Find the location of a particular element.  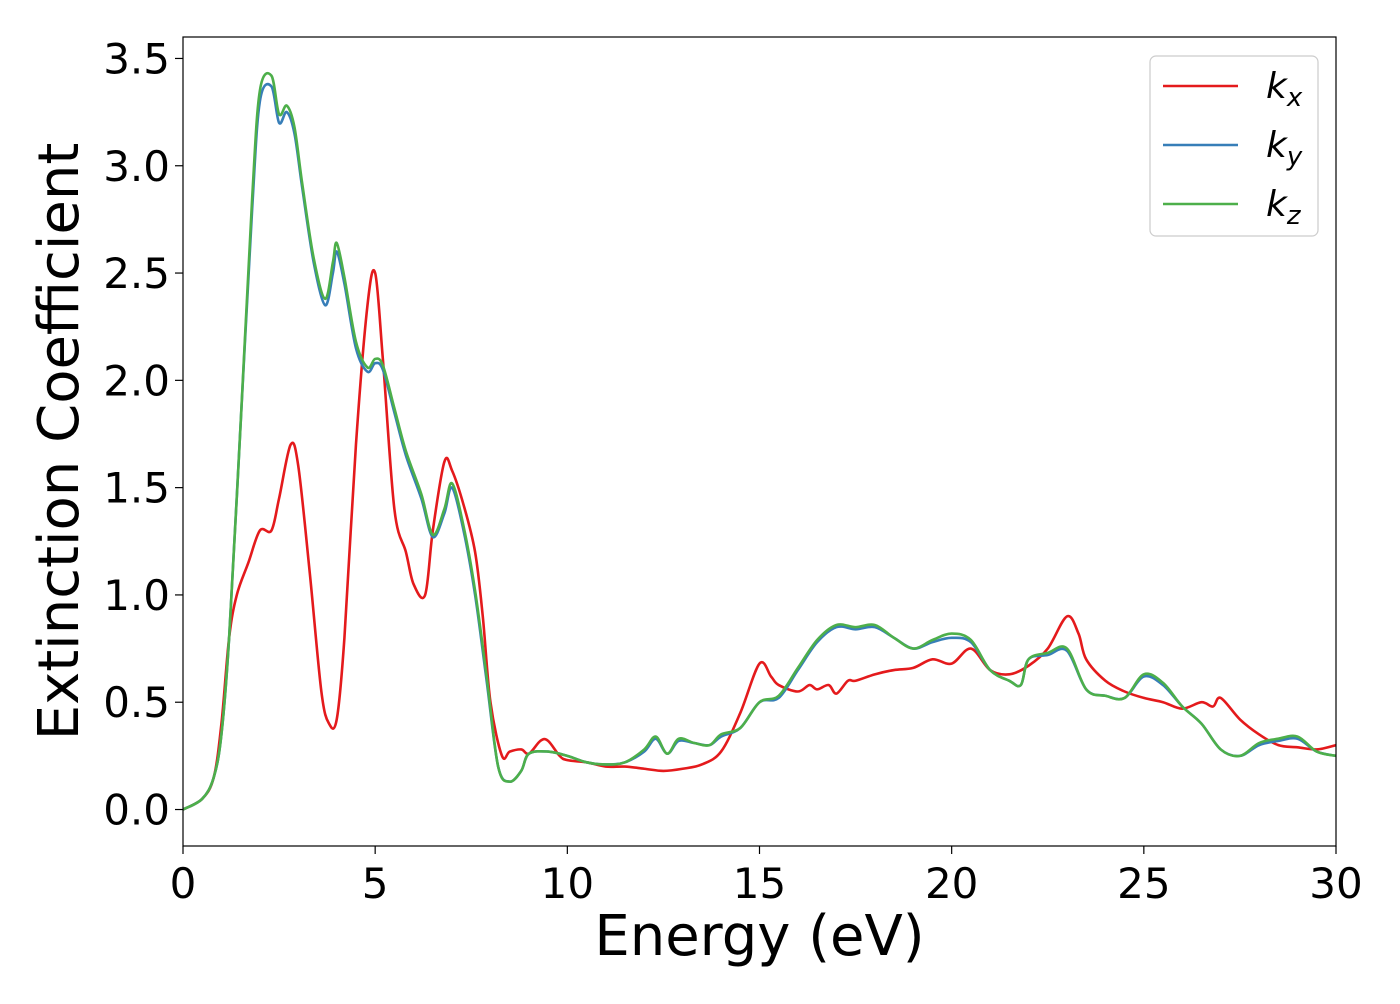

x-tick-label: 5 is located at coordinates (375, 883).